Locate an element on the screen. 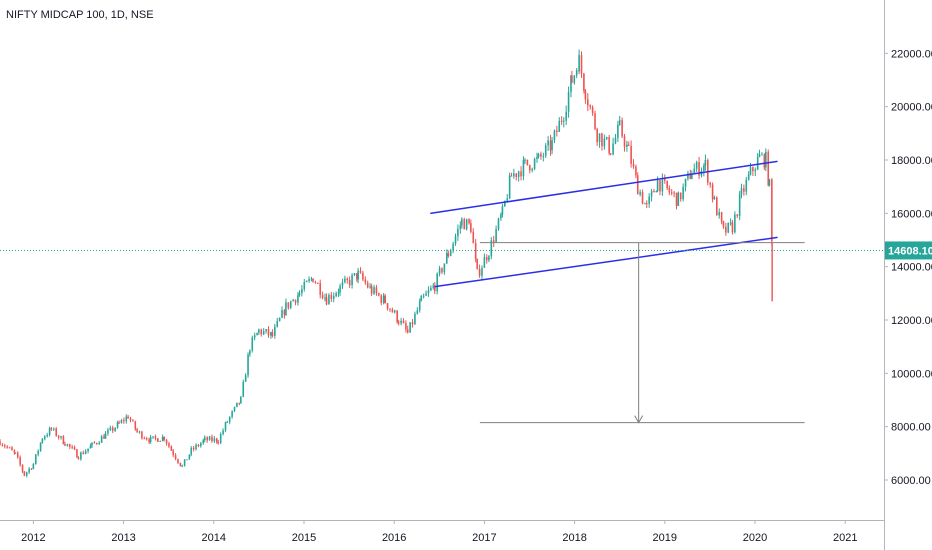 This screenshot has width=932, height=550. last-price-label: 14608.10 is located at coordinates (910, 251).